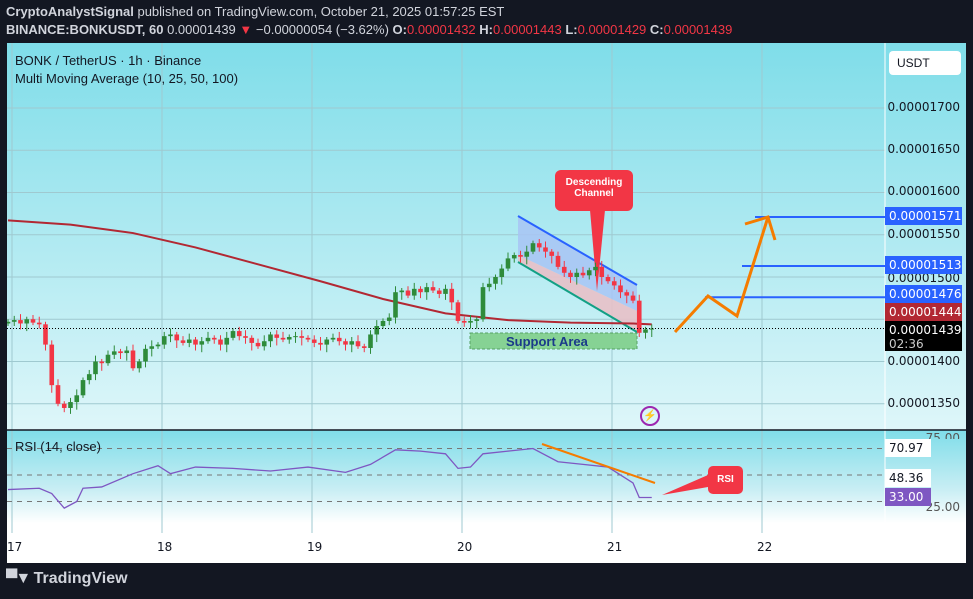 The height and width of the screenshot is (599, 973). Describe the element at coordinates (906, 344) in the screenshot. I see `countdown: 02:36` at that location.